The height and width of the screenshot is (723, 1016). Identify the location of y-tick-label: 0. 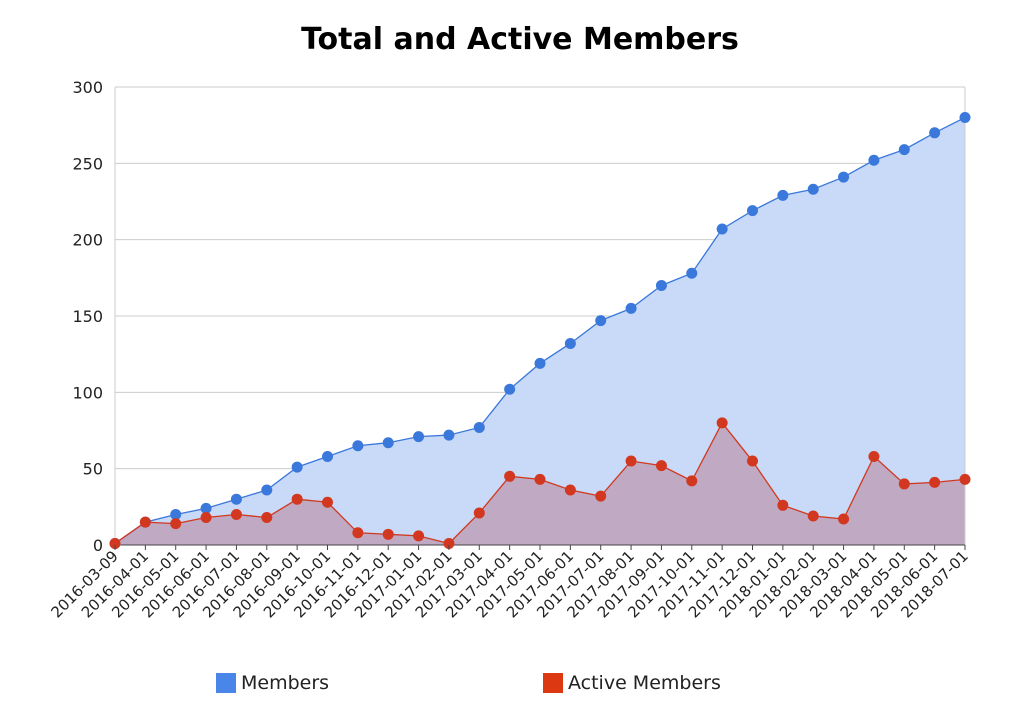
(98, 545).